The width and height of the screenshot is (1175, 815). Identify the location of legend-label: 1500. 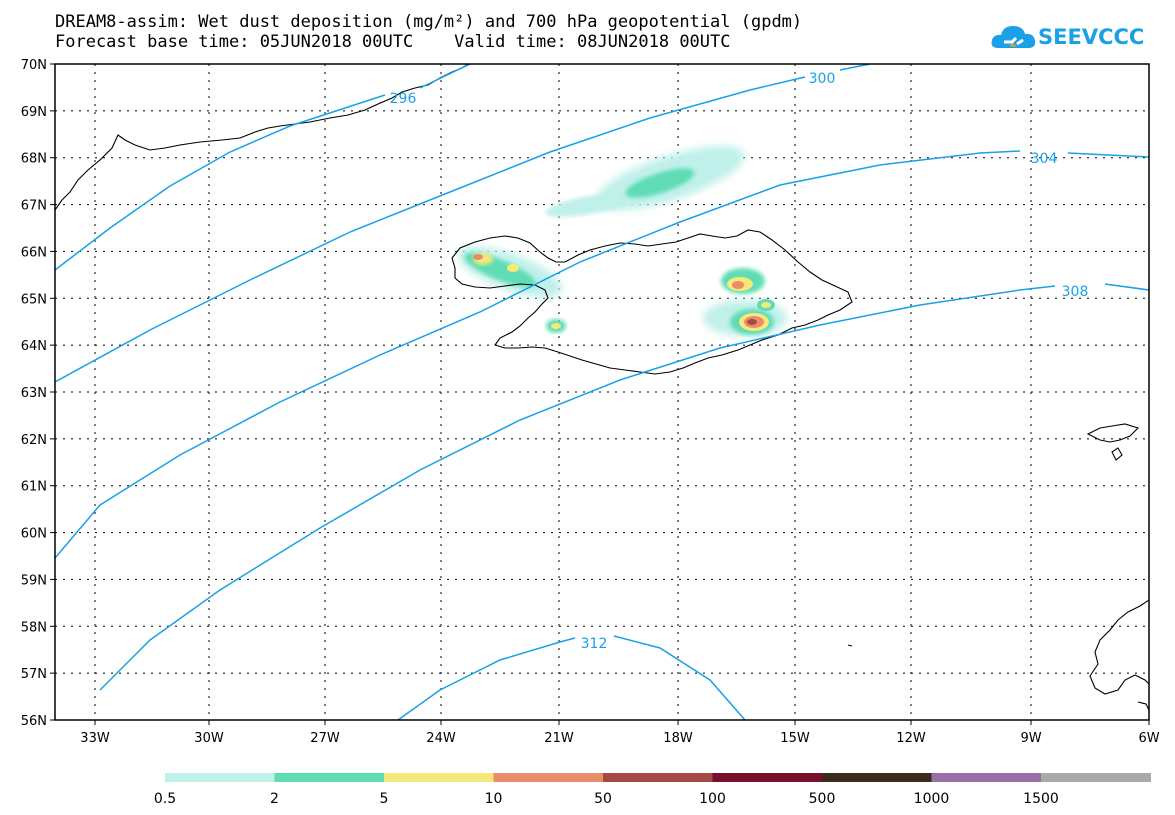
(1041, 799).